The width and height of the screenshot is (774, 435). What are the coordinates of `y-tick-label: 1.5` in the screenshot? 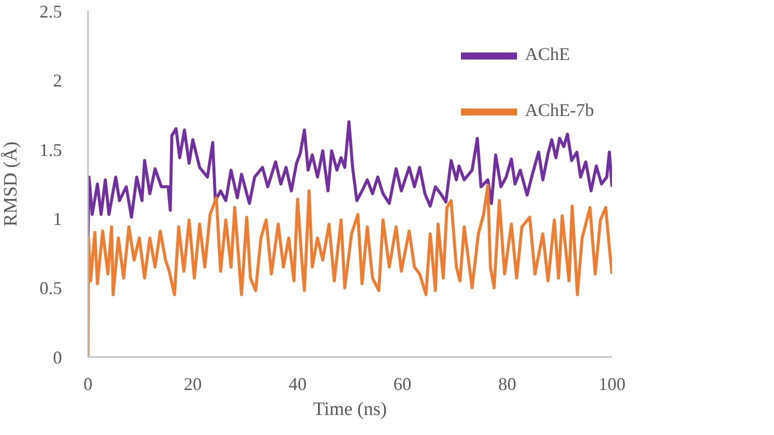 It's located at (51, 150).